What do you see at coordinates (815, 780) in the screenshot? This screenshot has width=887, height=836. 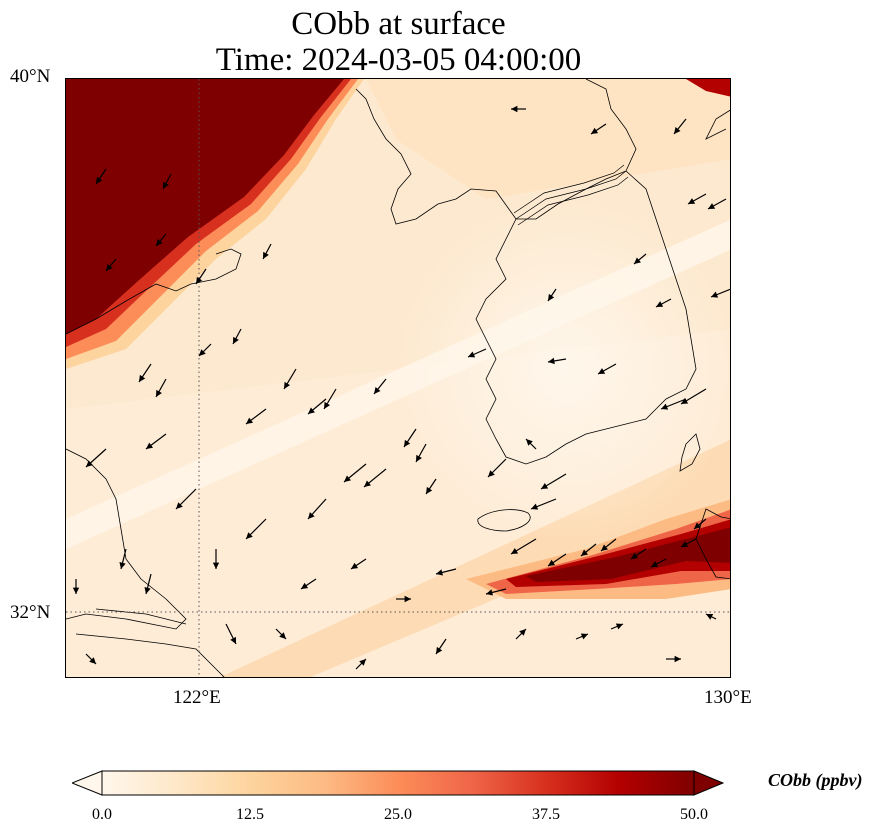 I see `colorbar-label: CObb (ppbv)` at bounding box center [815, 780].